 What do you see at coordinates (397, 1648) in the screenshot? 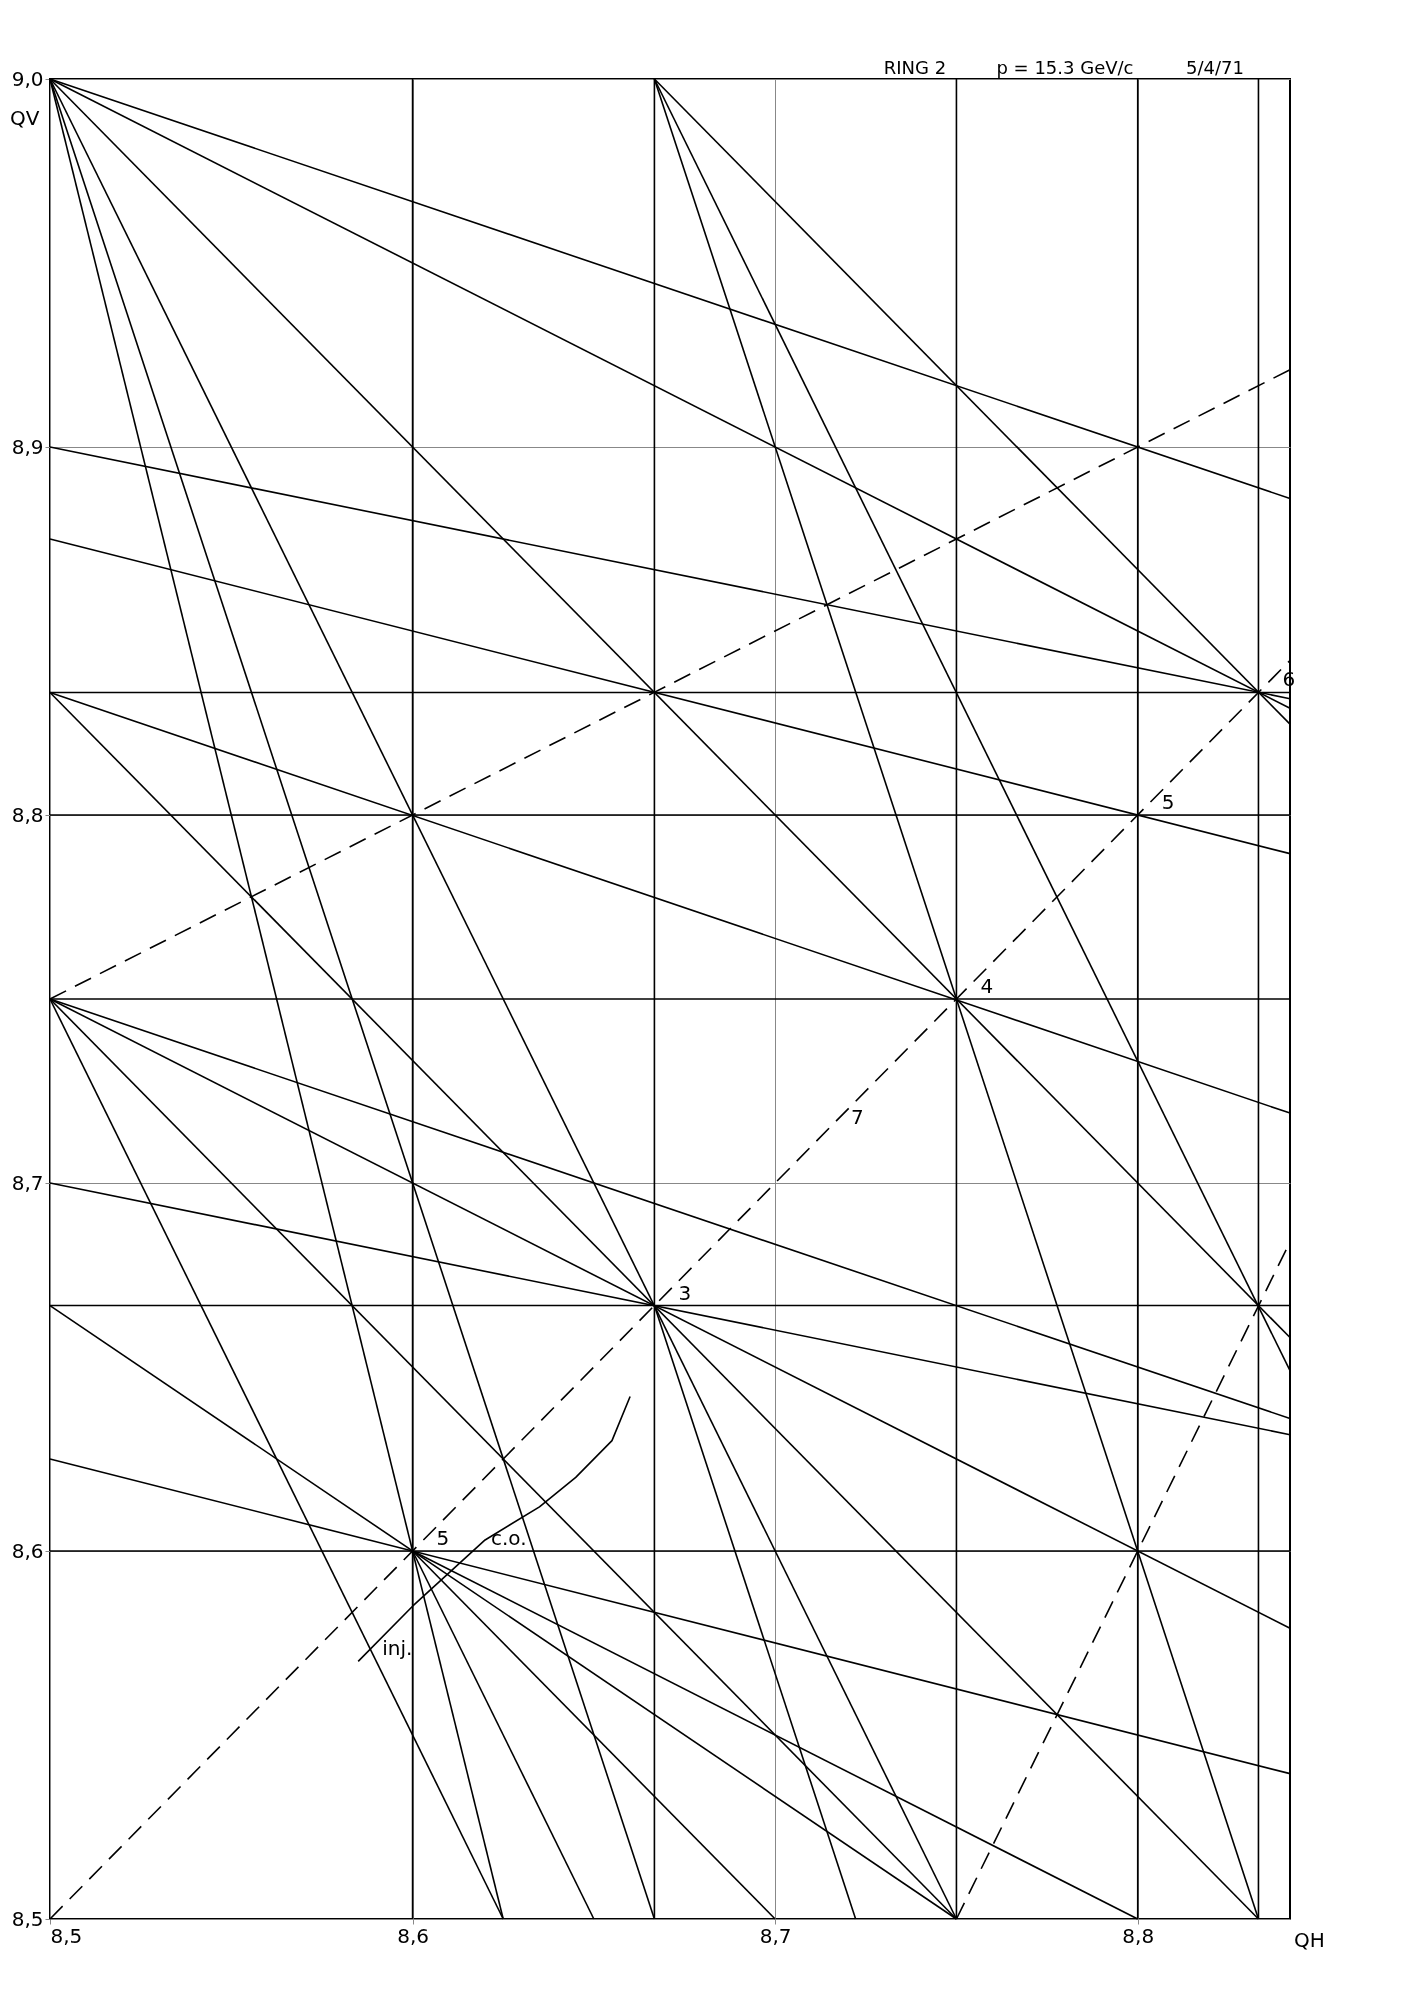
I see `annotation: inj.` at bounding box center [397, 1648].